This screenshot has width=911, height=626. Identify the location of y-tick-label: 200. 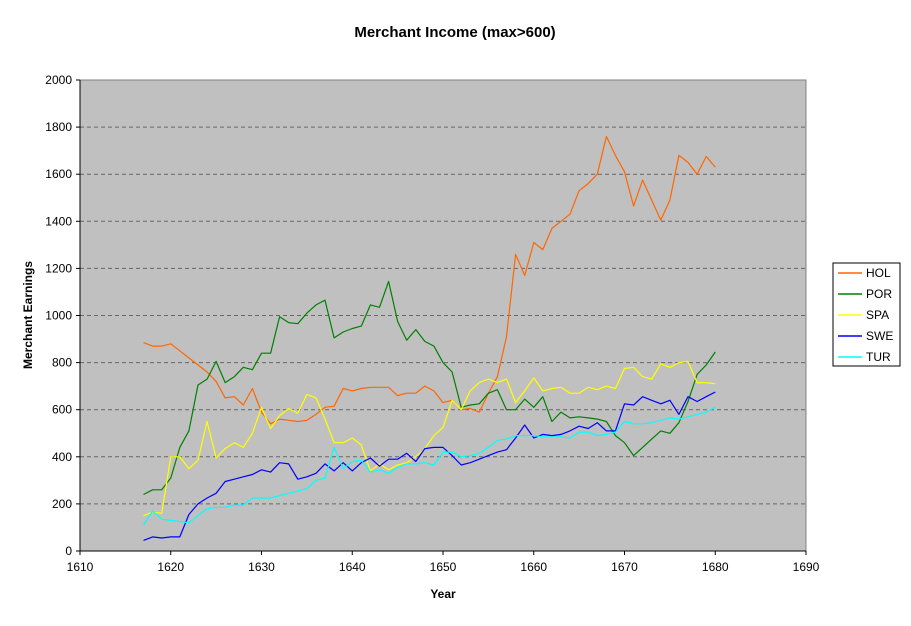
(62, 504).